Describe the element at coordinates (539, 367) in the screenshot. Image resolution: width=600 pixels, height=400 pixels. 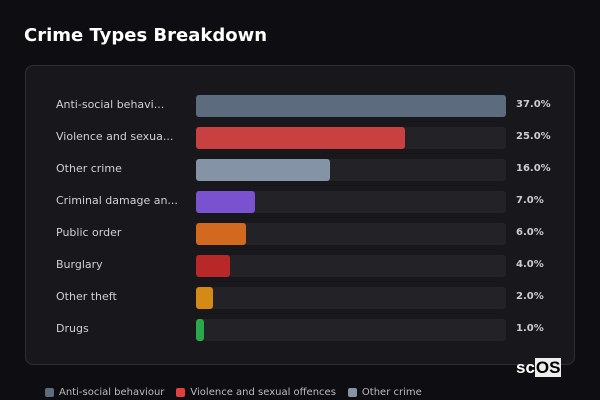
I see `scos-logo: scOS` at that location.